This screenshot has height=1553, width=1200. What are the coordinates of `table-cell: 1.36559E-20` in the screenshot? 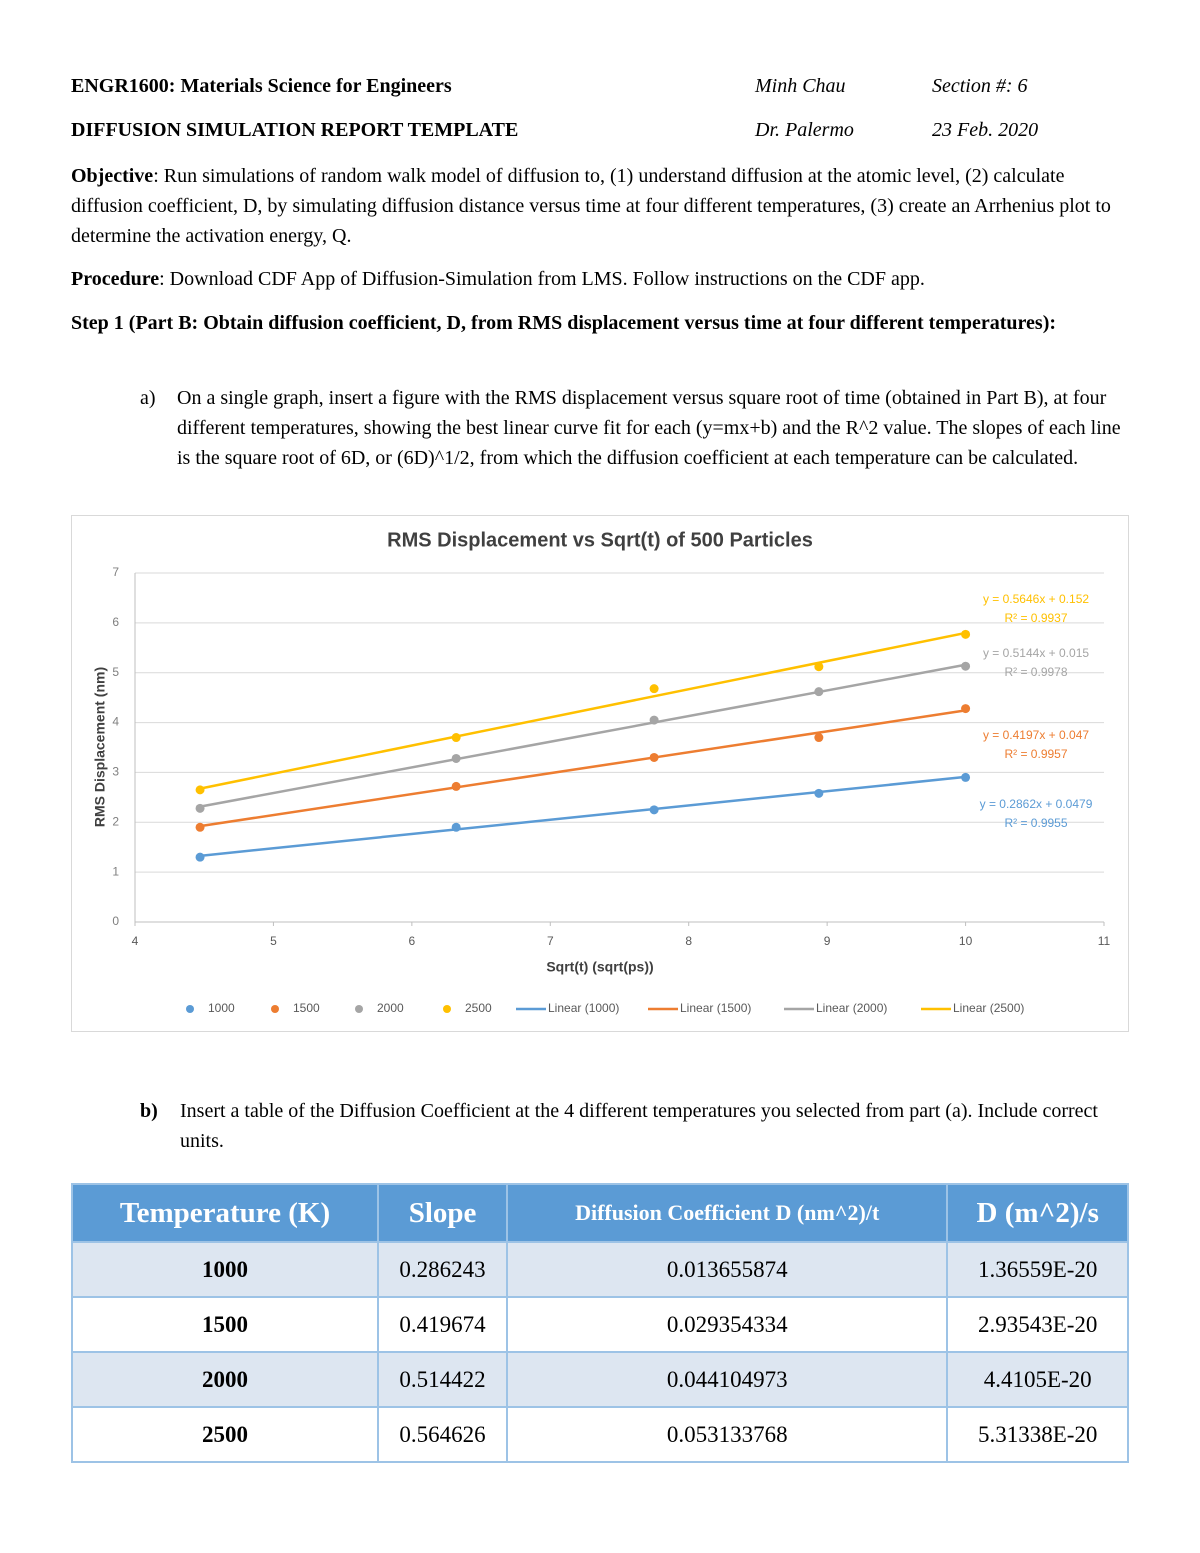 It's located at (1037, 1269).